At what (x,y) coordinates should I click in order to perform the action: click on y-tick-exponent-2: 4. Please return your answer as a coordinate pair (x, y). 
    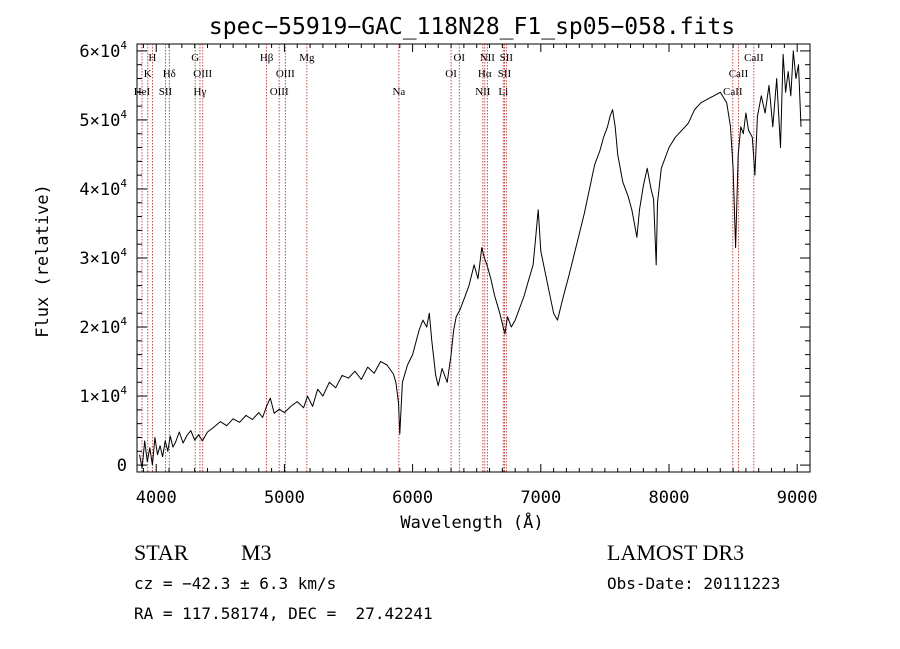
    Looking at the image, I should click on (123, 321).